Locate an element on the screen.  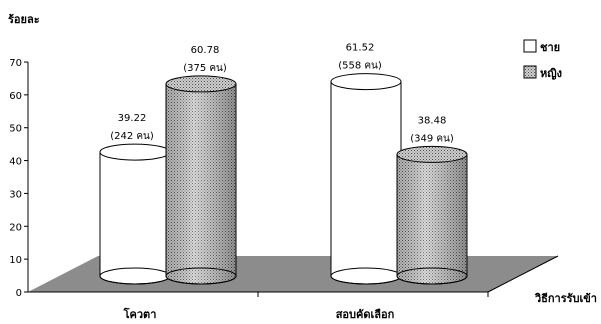
data-value-label: 60.78 is located at coordinates (205, 50).